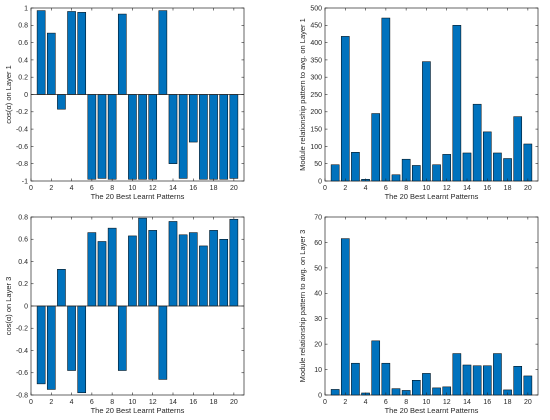 This screenshot has height=420, width=550. What do you see at coordinates (72, 402) in the screenshot?
I see `chart3-xtick-label: 4` at bounding box center [72, 402].